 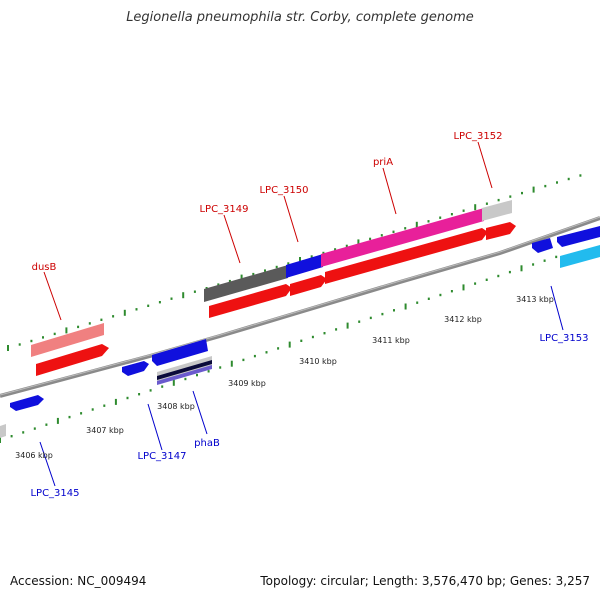 I want to click on label-LPC_3149: LPC_3149, so click(x=223, y=209).